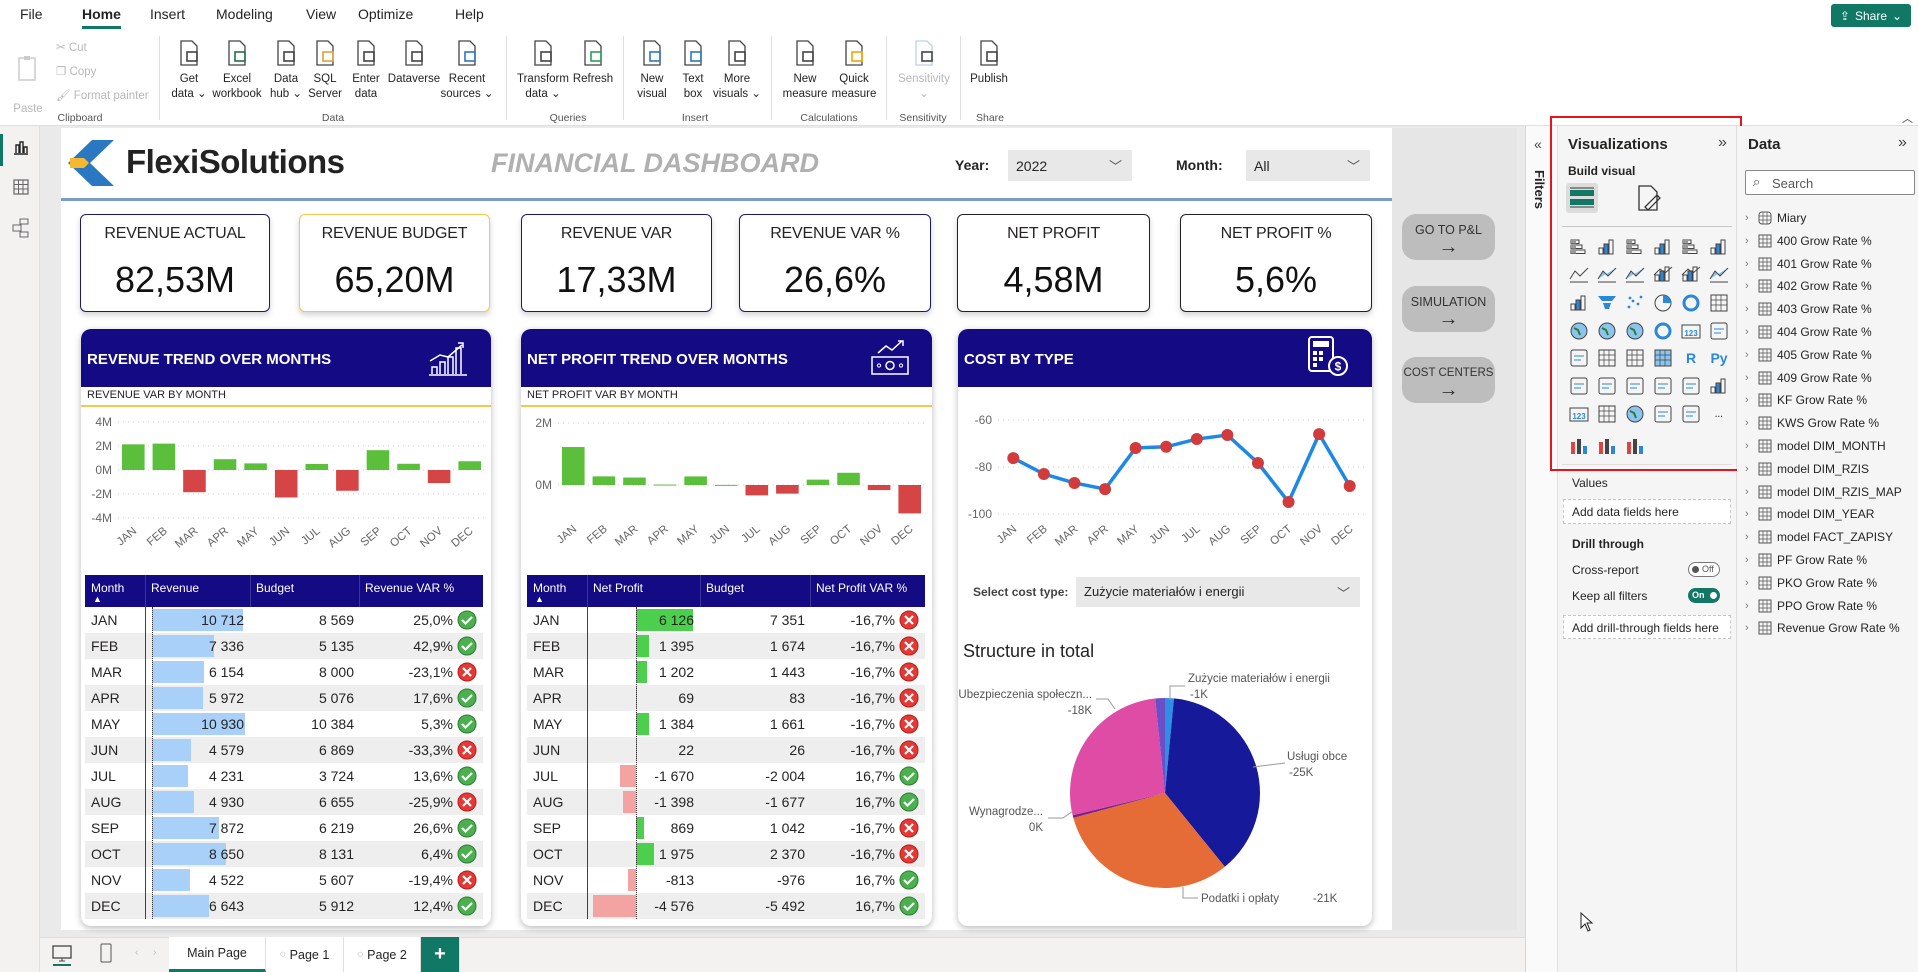 The image size is (1918, 972). What do you see at coordinates (1647, 511) in the screenshot?
I see `add-data-fields-dropzone: Add data fields here` at bounding box center [1647, 511].